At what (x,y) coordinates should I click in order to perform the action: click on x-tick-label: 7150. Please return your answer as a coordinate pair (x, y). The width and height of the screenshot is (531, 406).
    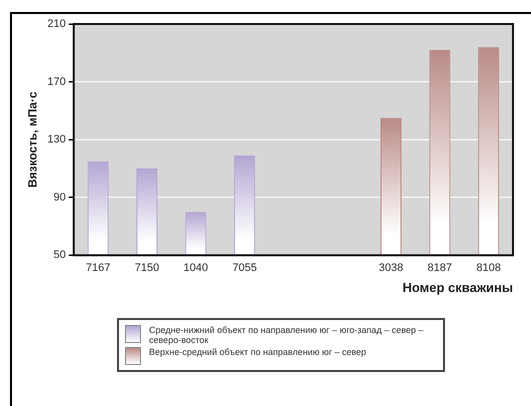
    Looking at the image, I should click on (147, 268).